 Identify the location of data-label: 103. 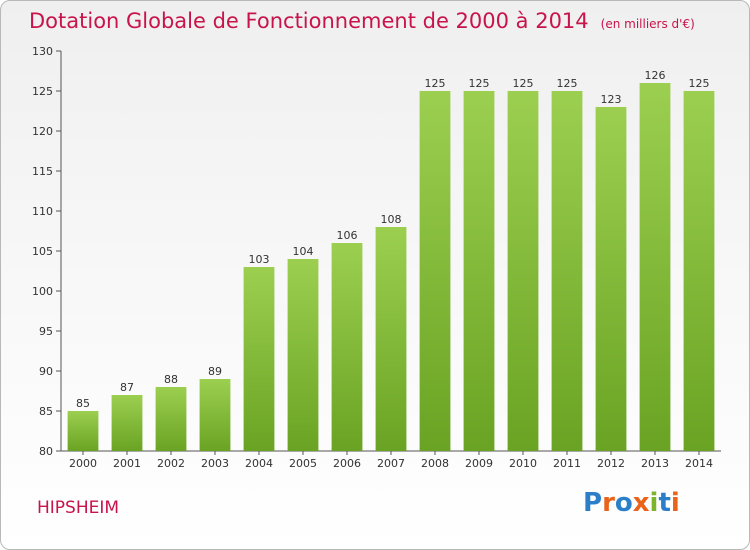
(259, 259).